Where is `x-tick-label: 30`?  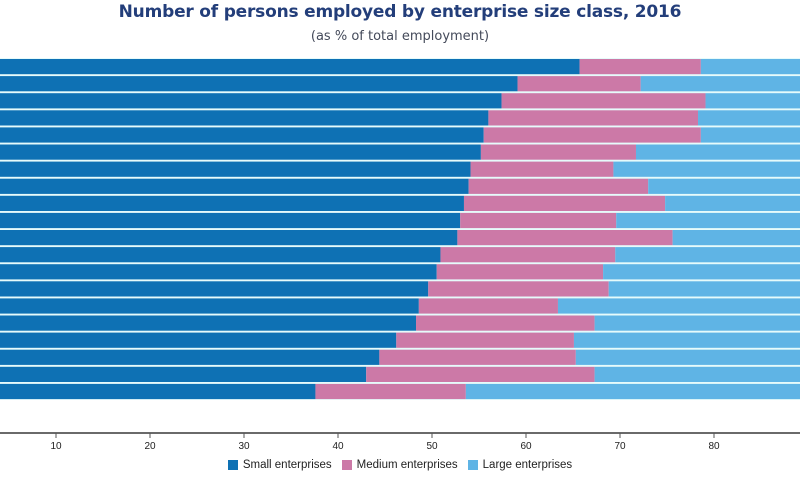
x-tick-label: 30 is located at coordinates (244, 446).